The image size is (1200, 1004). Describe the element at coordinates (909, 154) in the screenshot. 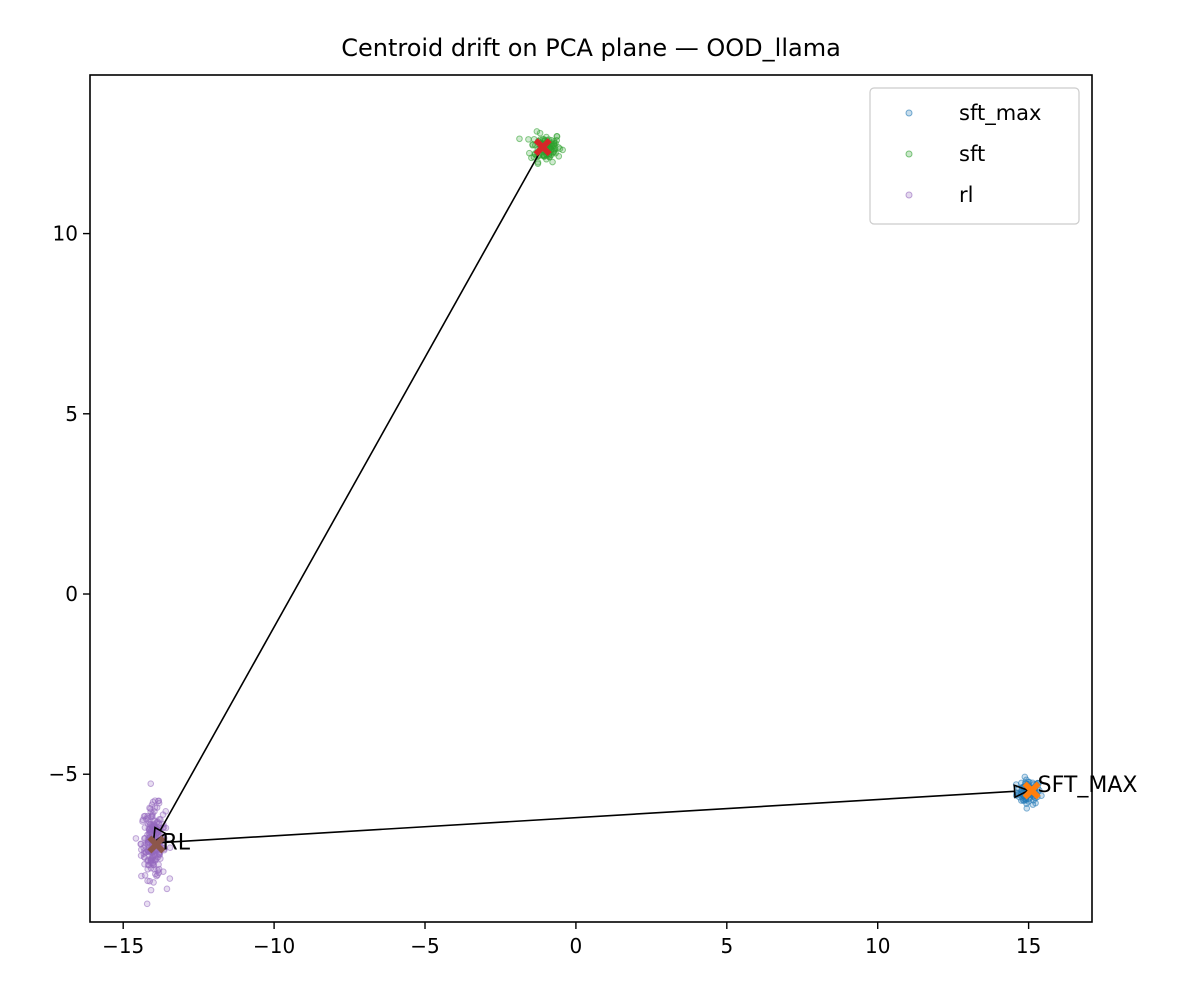

I see `legend-marker-sft` at that location.